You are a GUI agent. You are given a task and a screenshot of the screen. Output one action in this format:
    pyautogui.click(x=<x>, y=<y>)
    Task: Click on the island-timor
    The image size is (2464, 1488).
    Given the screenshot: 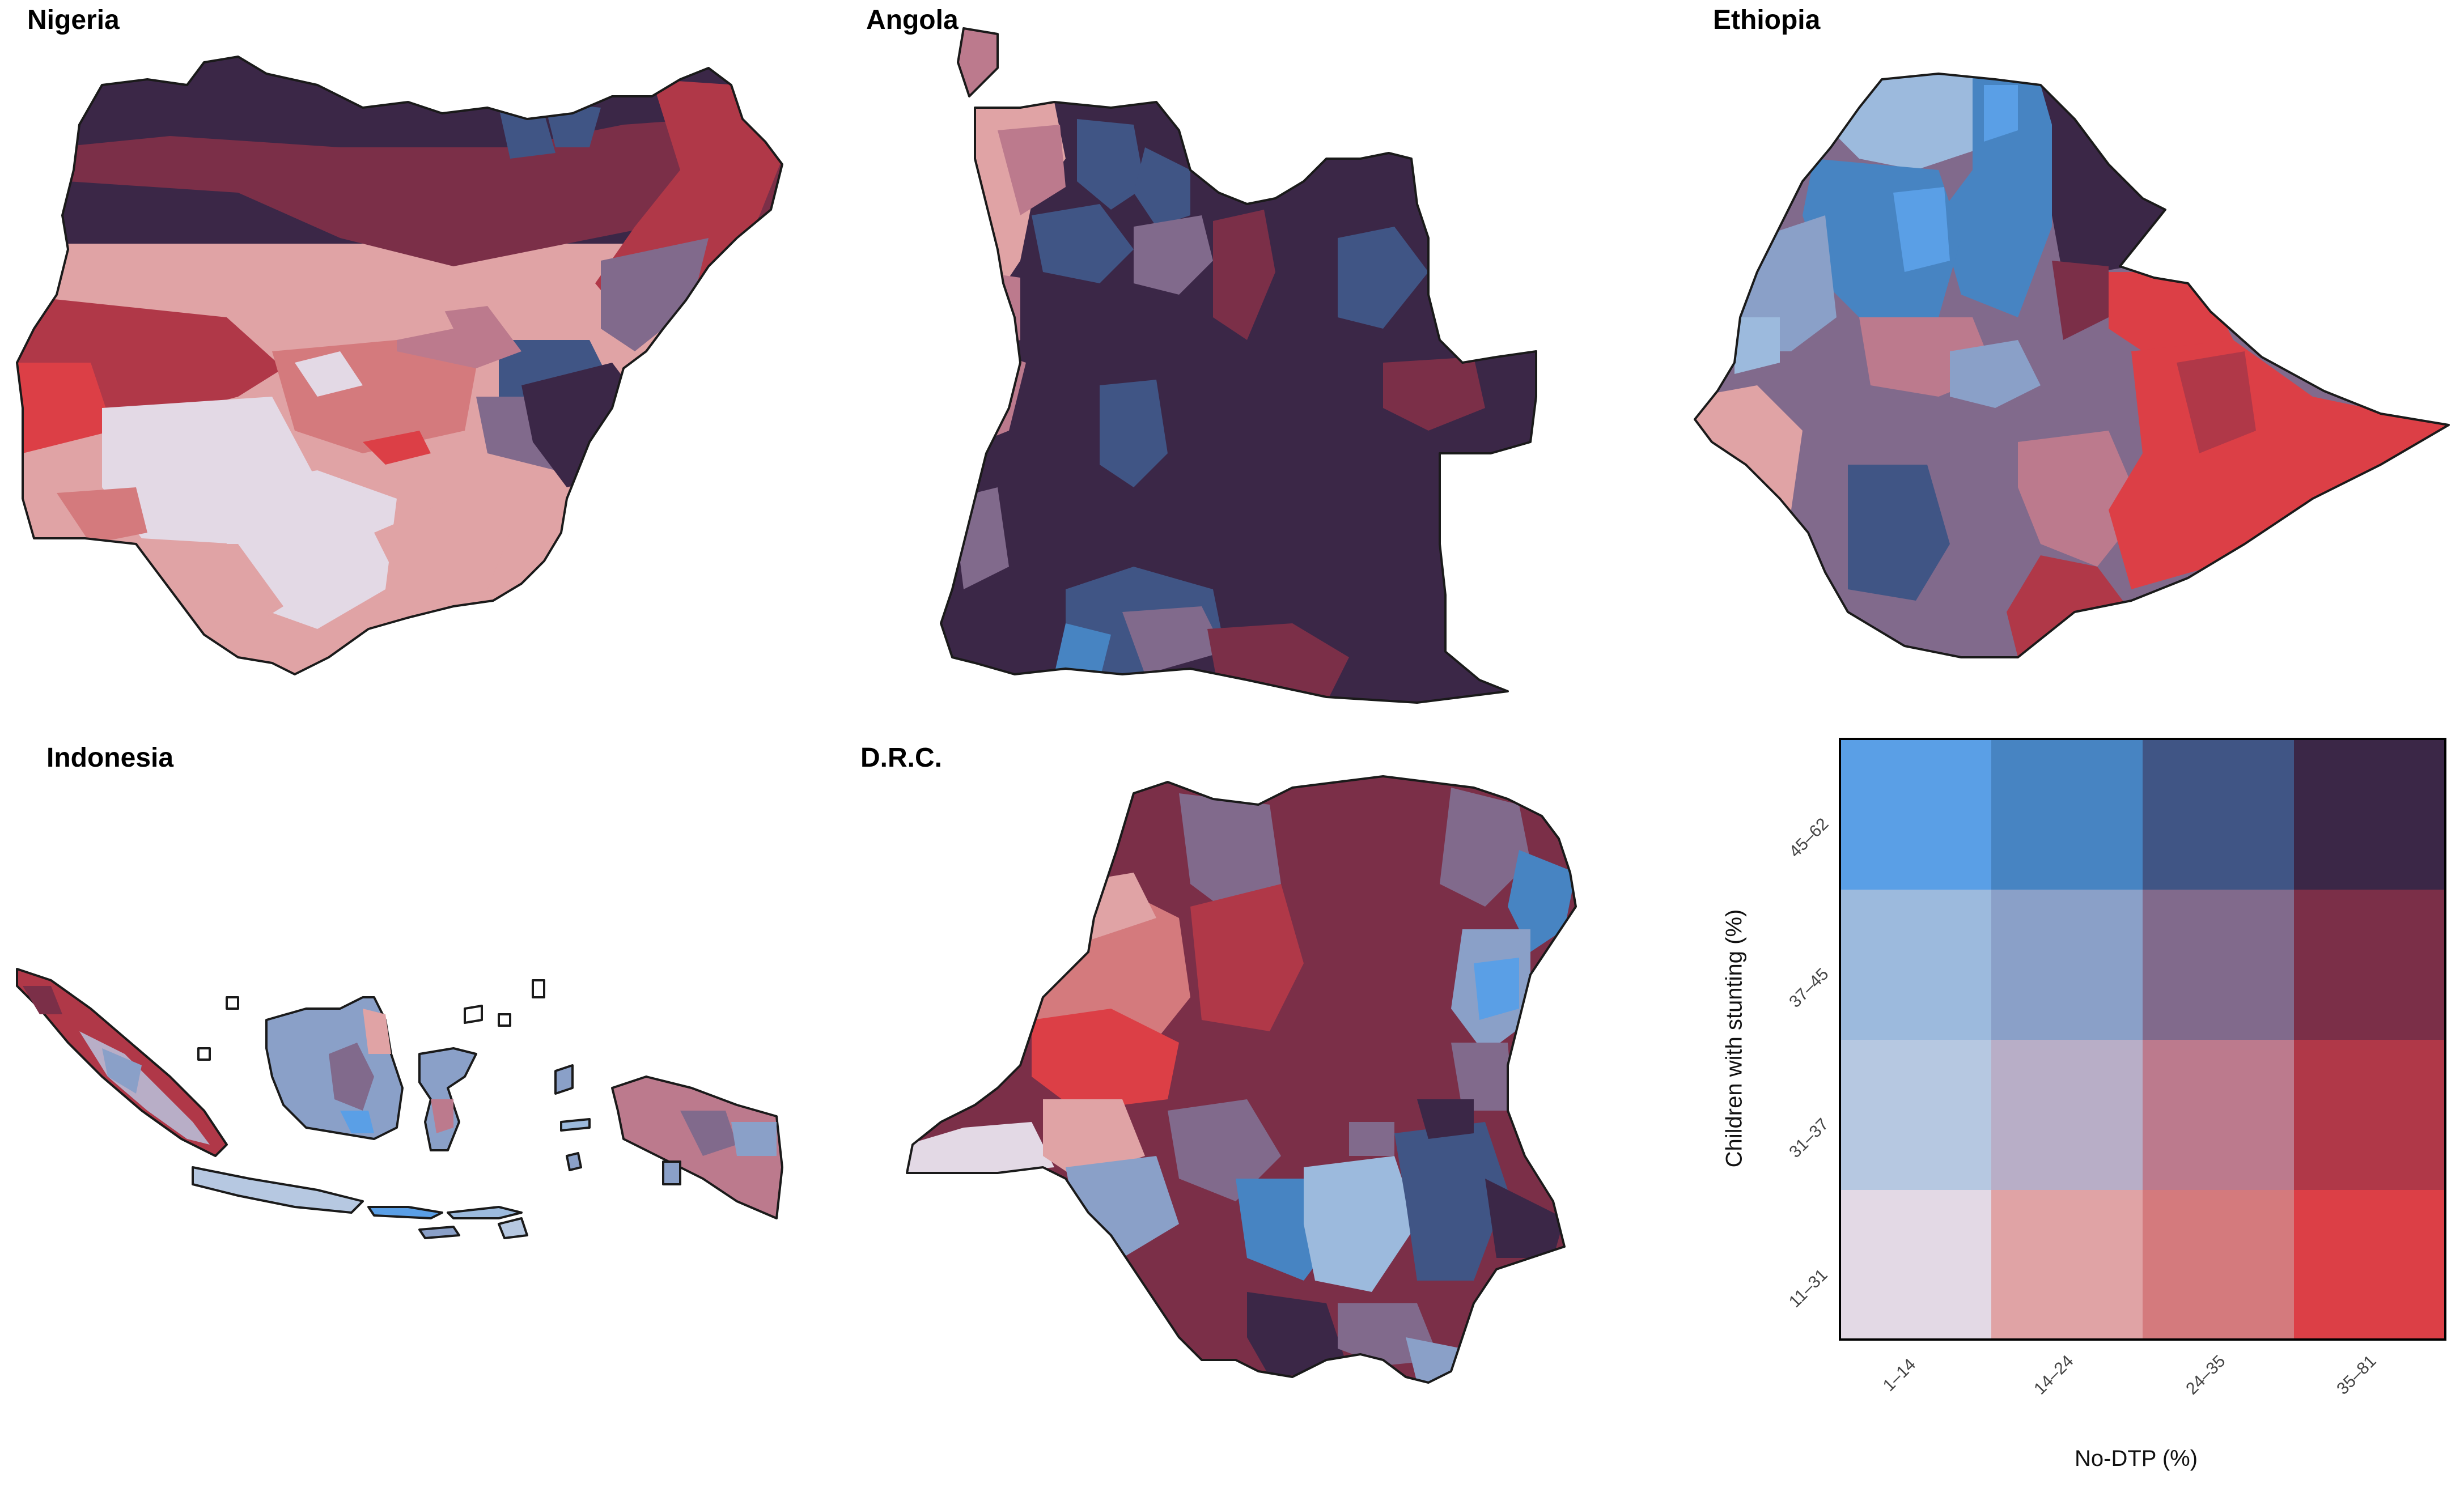 What is the action you would take?
    pyautogui.click(x=513, y=1228)
    